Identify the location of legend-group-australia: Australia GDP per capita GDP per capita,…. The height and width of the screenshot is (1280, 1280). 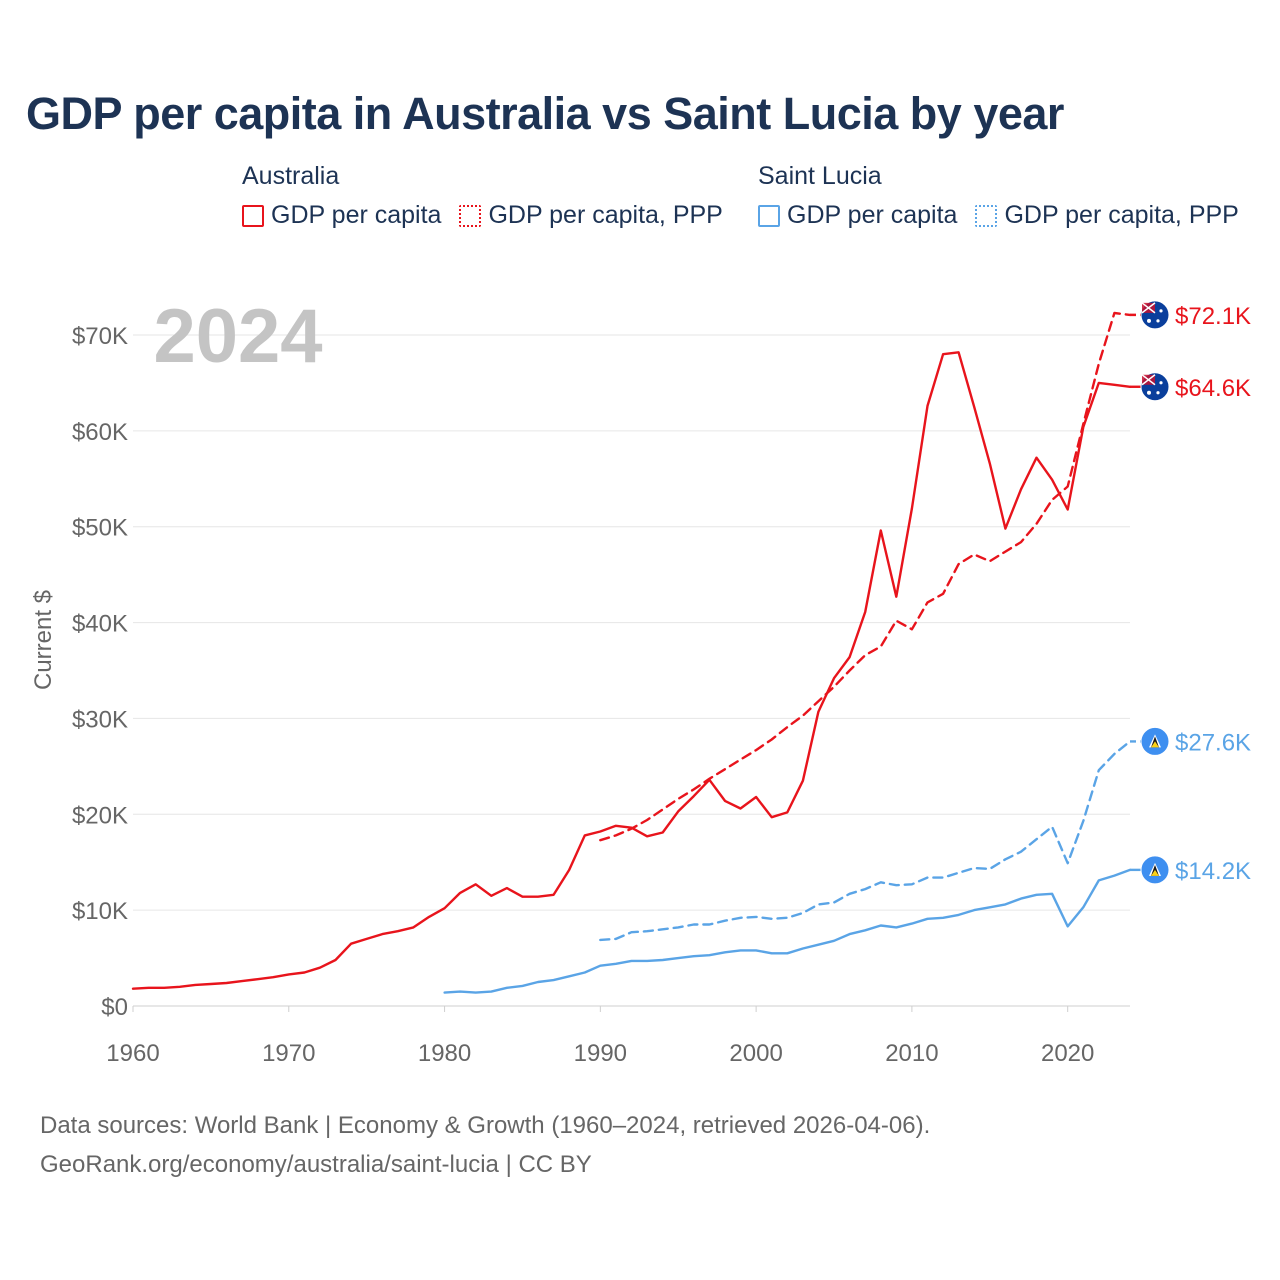
(482, 196).